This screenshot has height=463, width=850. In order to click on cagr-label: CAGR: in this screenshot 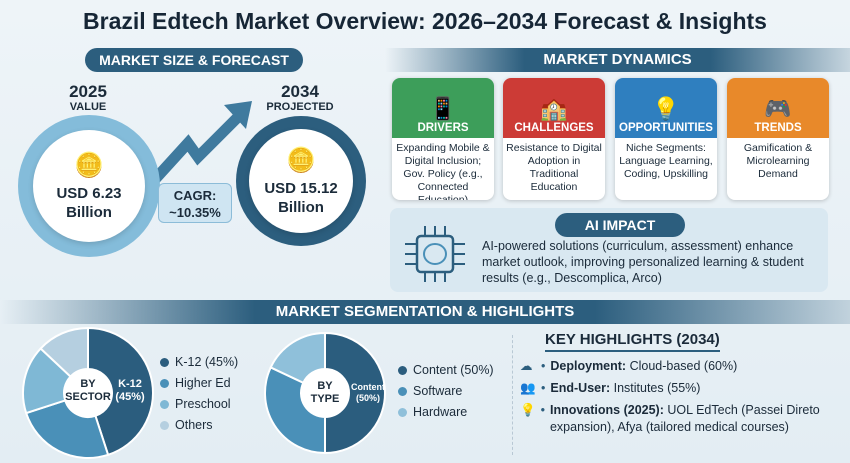, I will do `click(195, 195)`.